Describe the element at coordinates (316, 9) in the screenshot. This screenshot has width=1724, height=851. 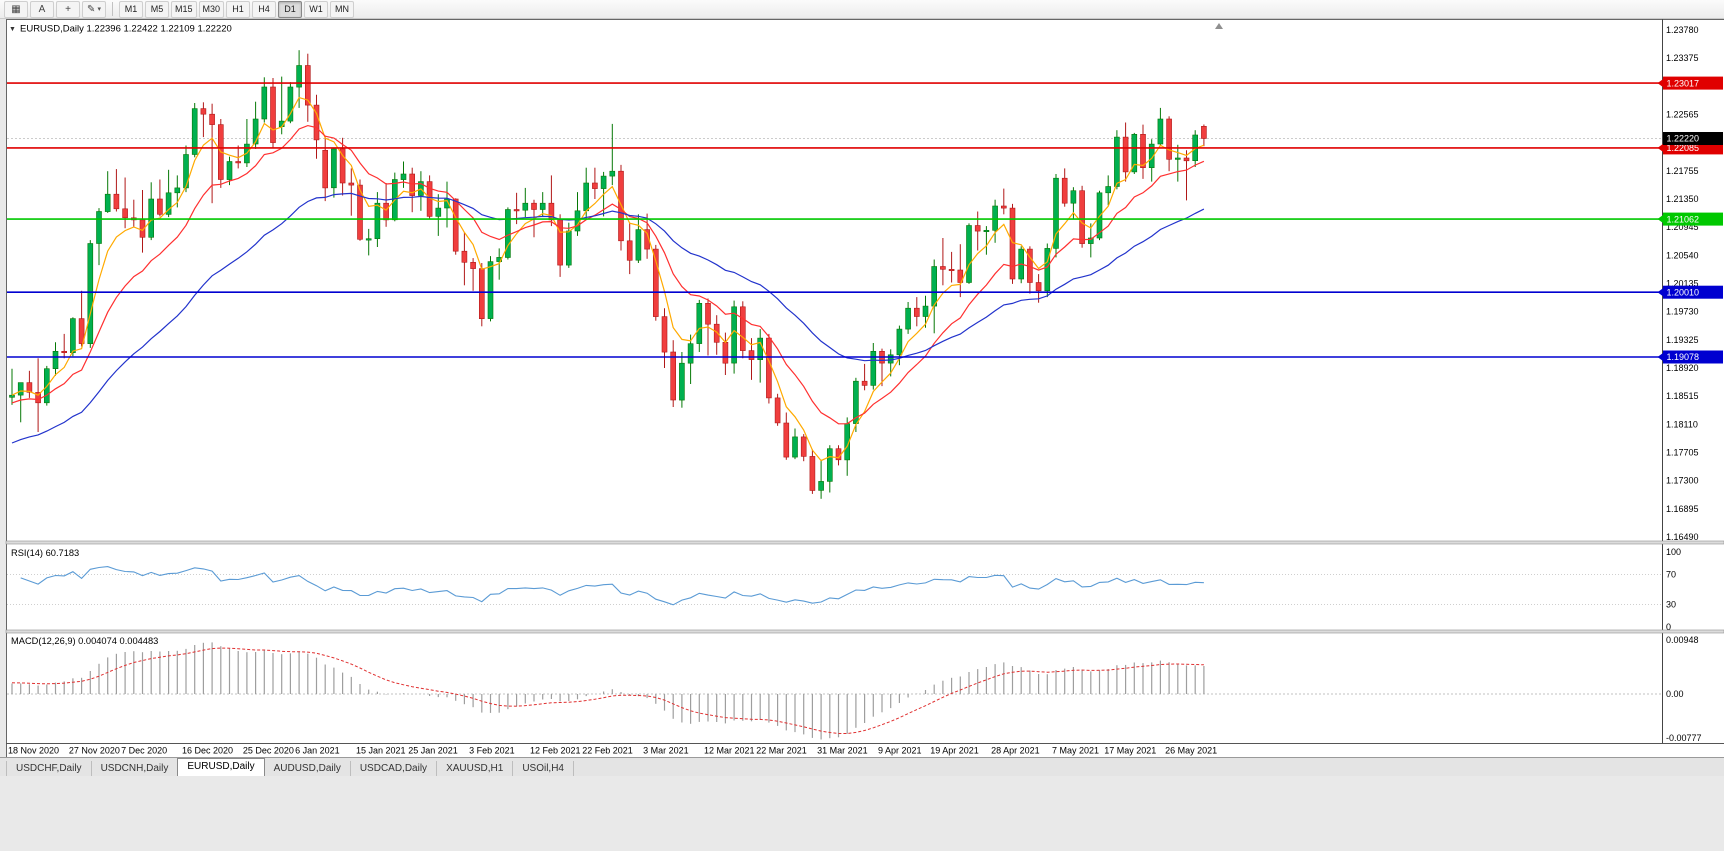
I see `timeframe-button-w1: W1` at that location.